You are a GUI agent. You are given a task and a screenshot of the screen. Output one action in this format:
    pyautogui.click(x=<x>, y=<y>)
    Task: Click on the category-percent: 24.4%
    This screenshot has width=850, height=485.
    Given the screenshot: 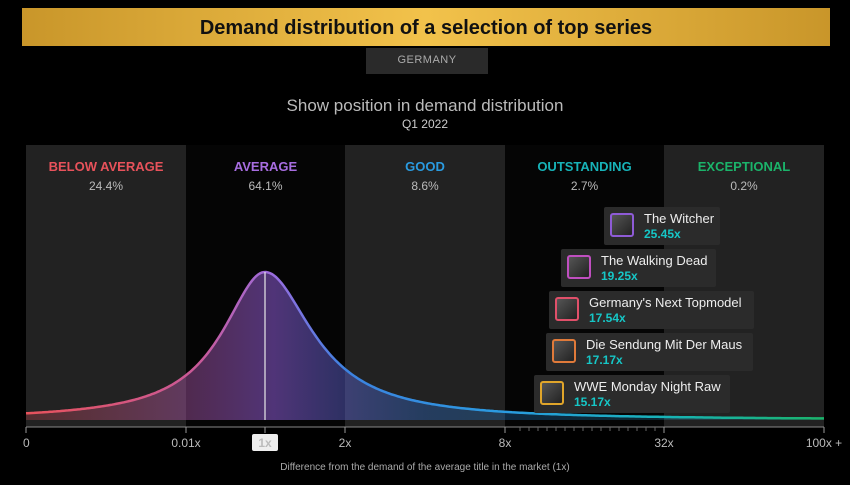 What is the action you would take?
    pyautogui.click(x=106, y=186)
    